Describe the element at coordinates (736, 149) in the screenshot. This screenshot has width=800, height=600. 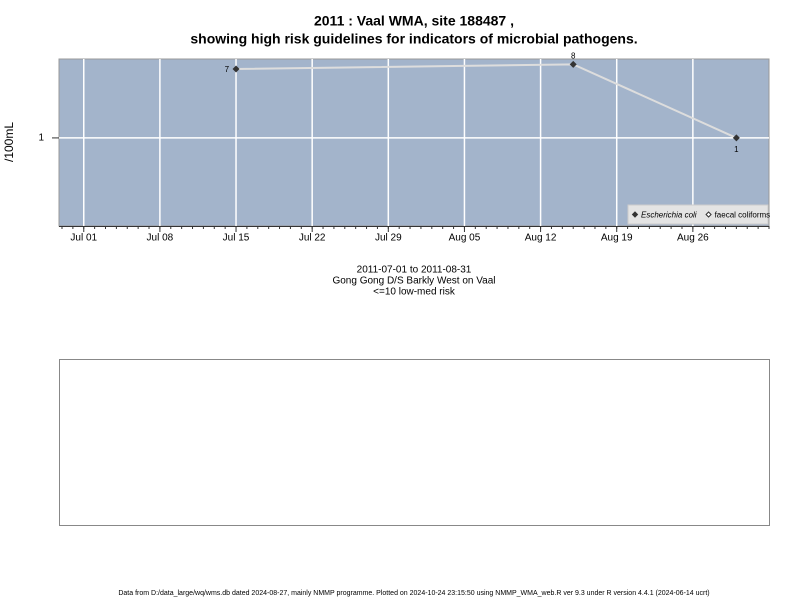
I see `data-label: 1` at that location.